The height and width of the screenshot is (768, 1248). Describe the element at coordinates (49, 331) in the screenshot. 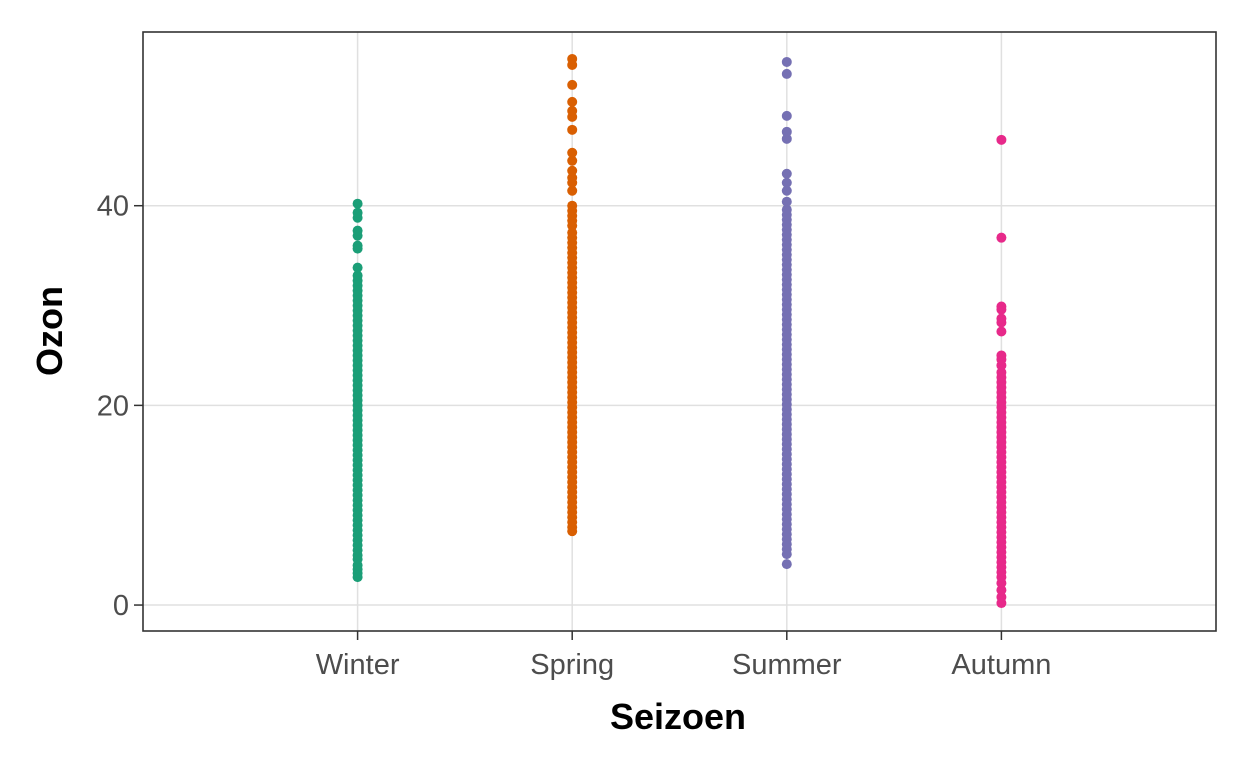

I see `y-axis-title: Ozon` at that location.